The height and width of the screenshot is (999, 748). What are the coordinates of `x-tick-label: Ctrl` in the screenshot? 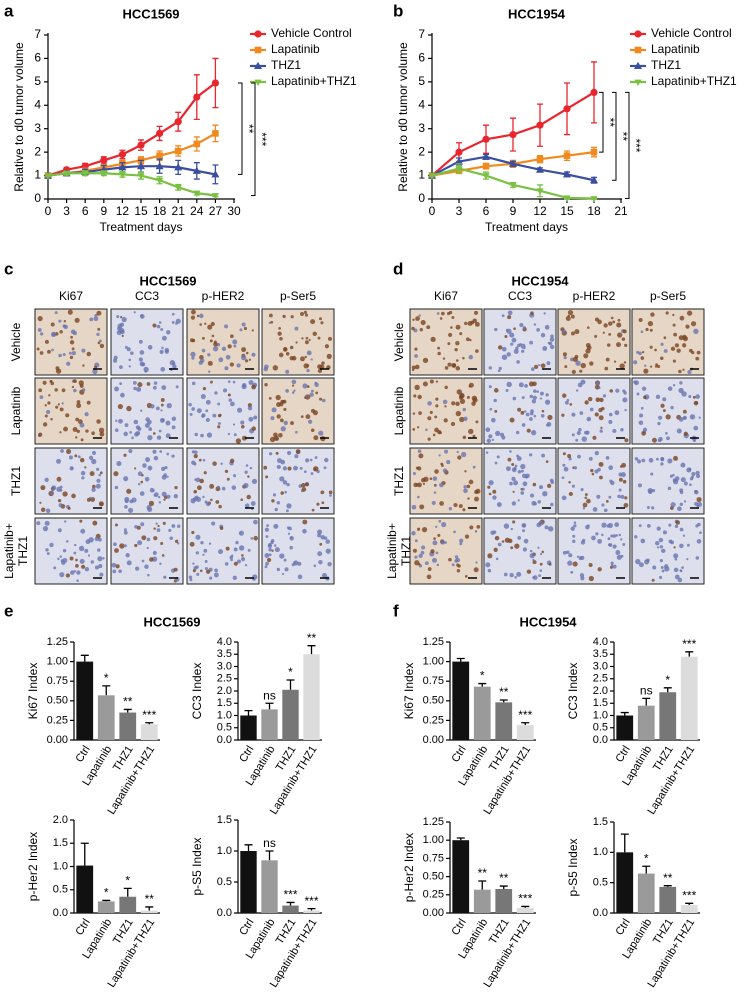 It's located at (246, 754).